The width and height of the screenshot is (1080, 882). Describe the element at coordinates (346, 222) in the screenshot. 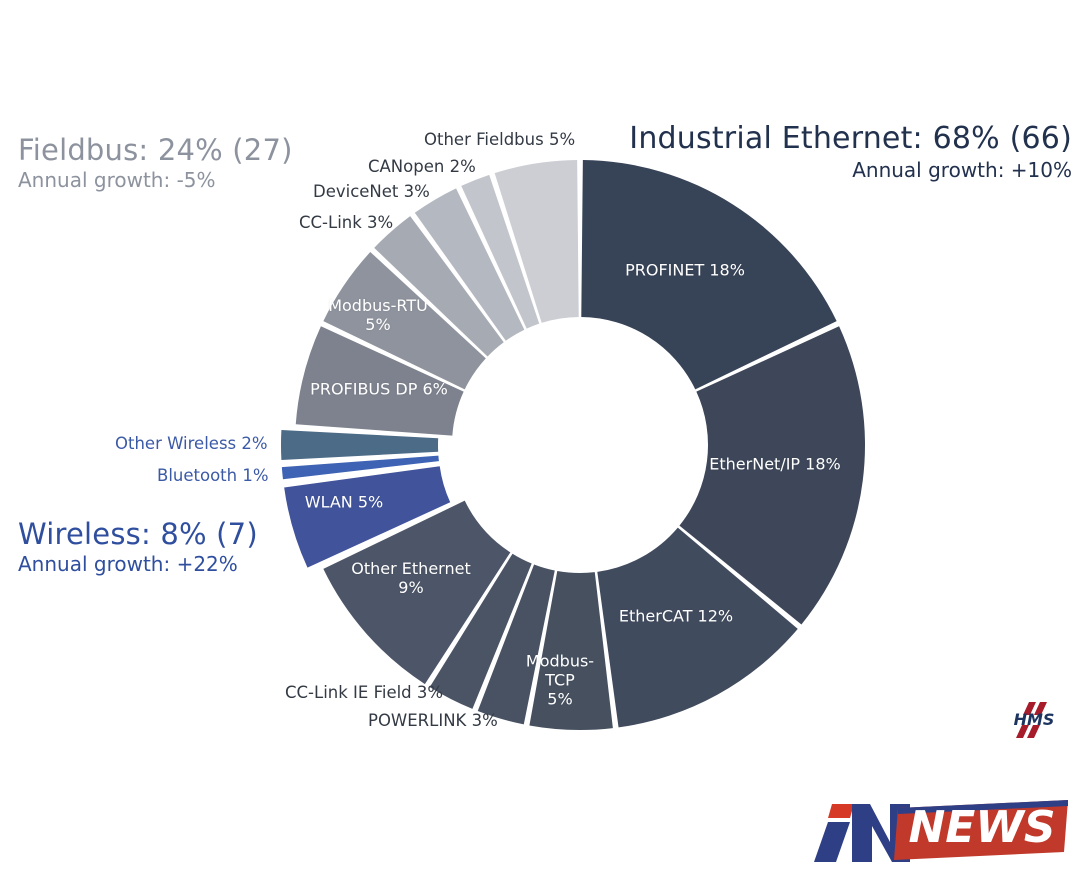

I see `callout-label-cc-link: CC-Link 3%` at that location.